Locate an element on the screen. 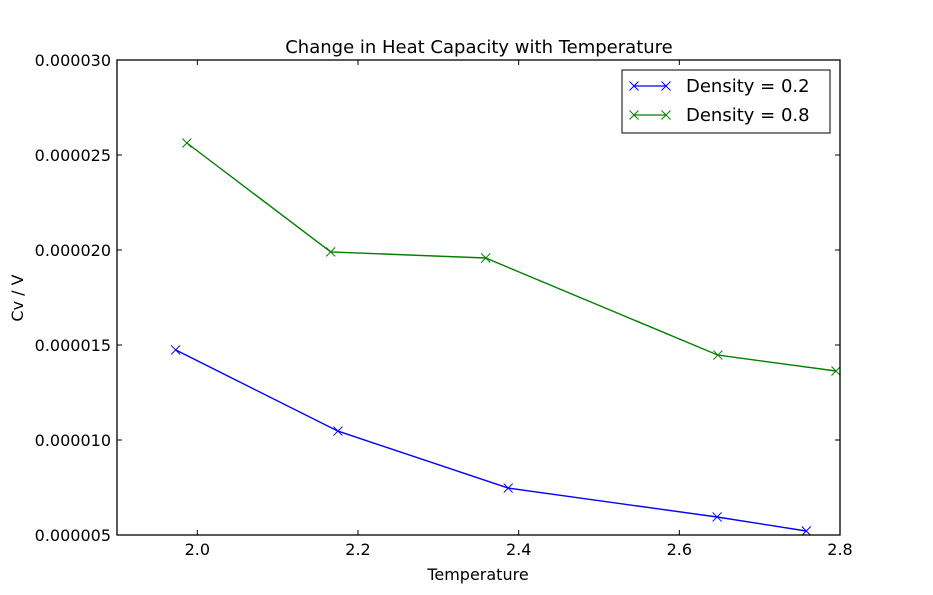 The image size is (933, 595). x-tick-label: 2.0 is located at coordinates (197, 549).